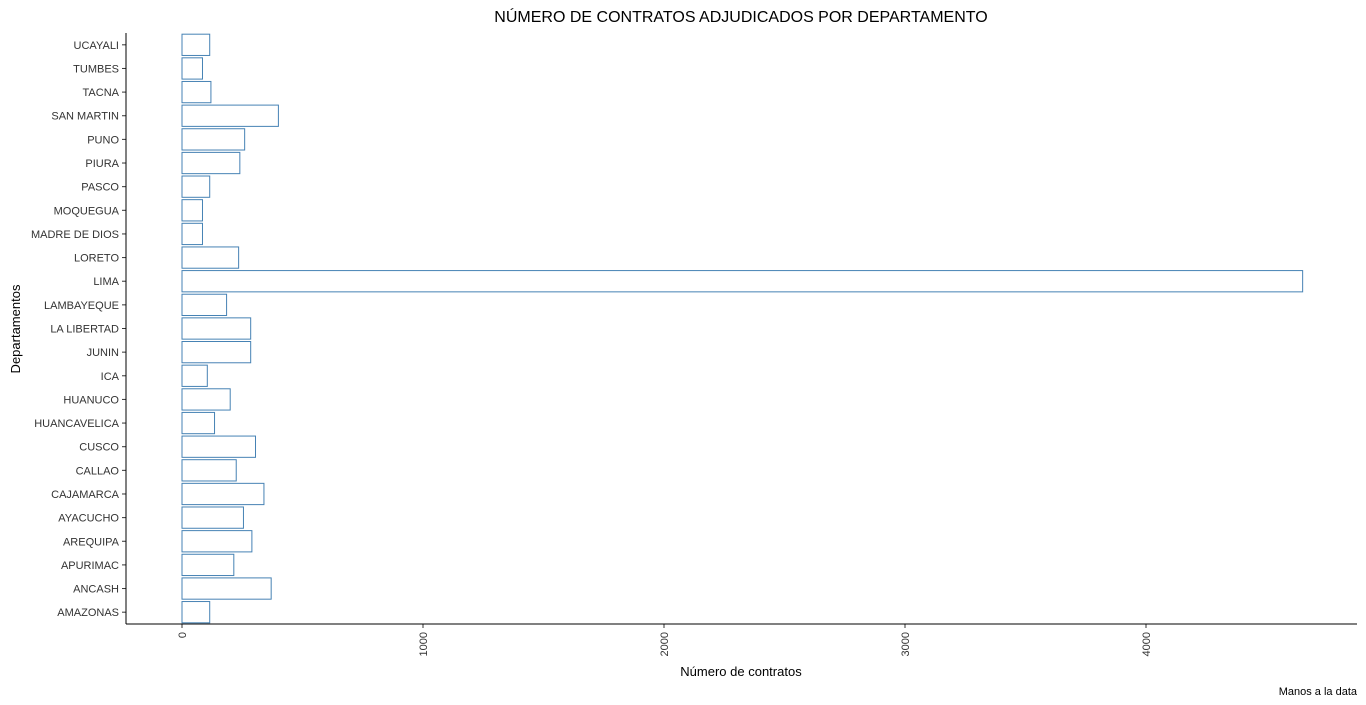  I want to click on y-tick-label: SAN MARTIN, so click(85, 117).